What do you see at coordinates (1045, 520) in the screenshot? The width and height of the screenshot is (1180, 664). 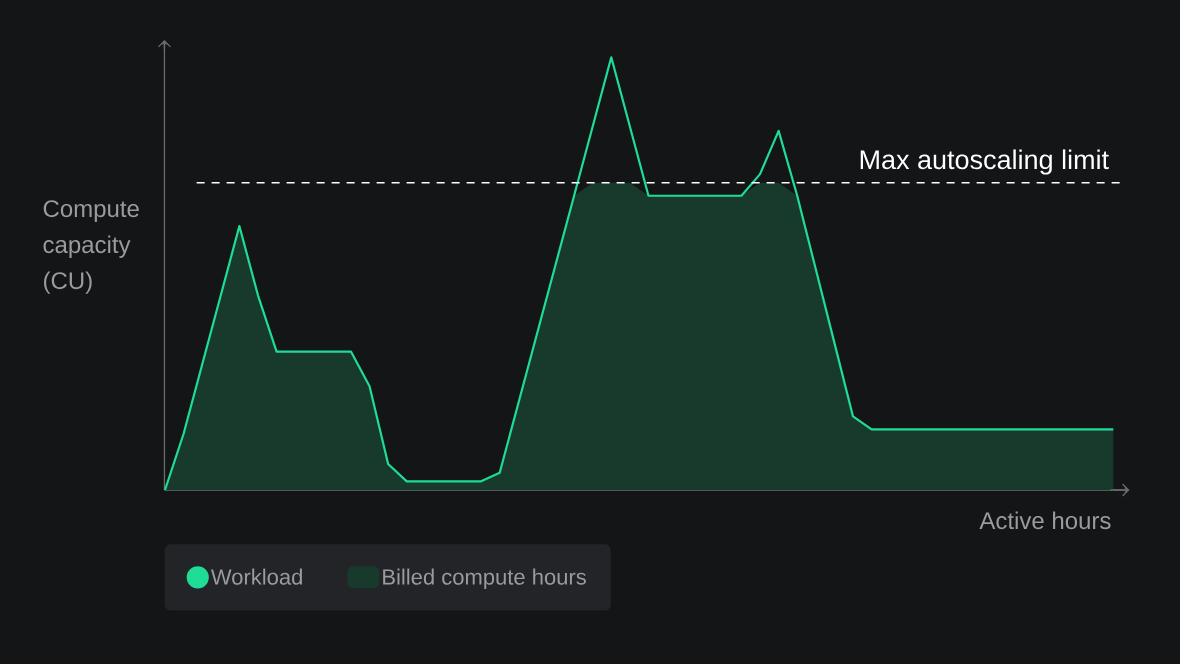 I see `x-axis-title: Active hours` at bounding box center [1045, 520].